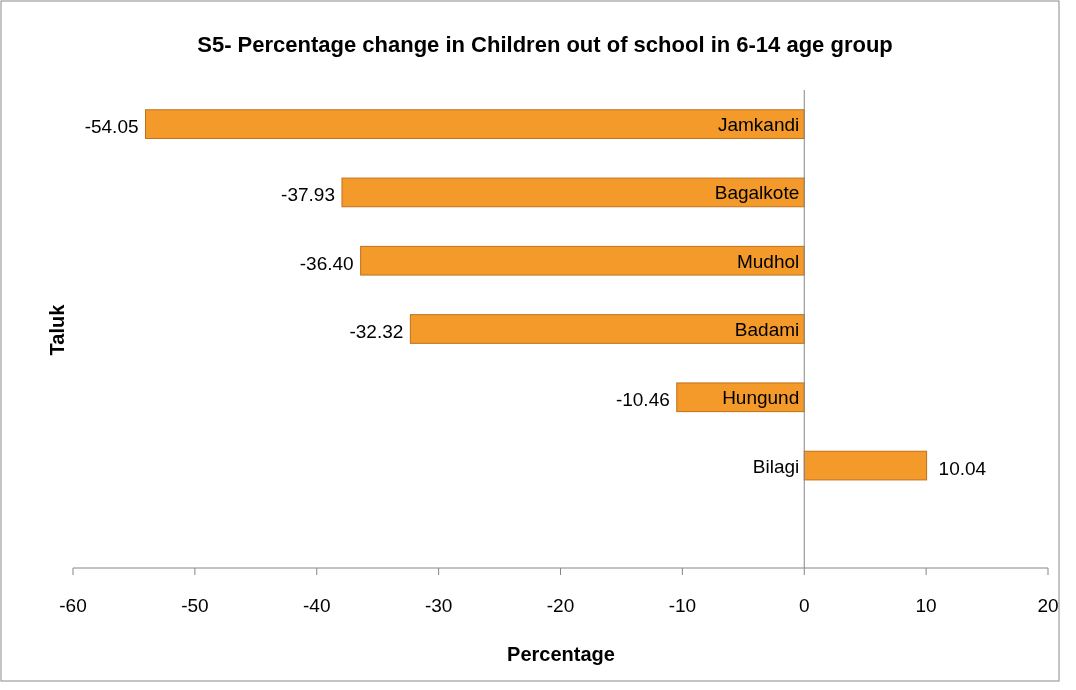 This screenshot has width=1076, height=690. Describe the element at coordinates (757, 193) in the screenshot. I see `y-tick-label: Bagalkote` at that location.